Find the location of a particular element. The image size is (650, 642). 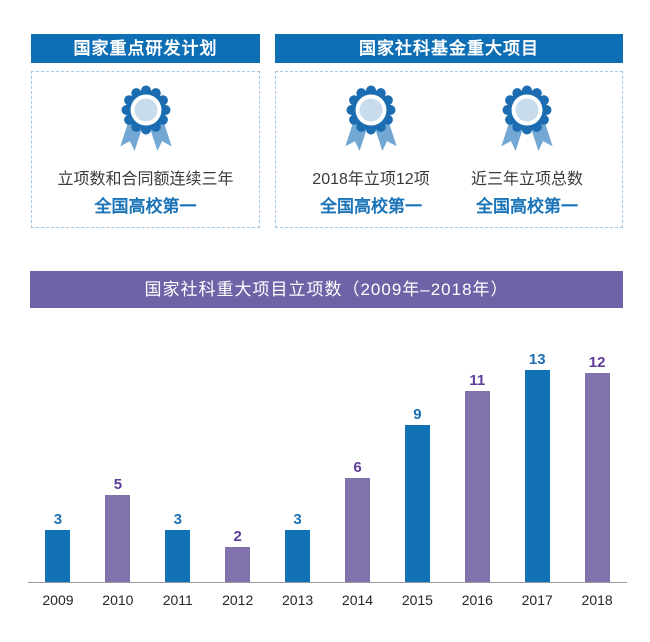

award-item: 立项数和合同额连续三年 全国高校第一 is located at coordinates (145, 144).